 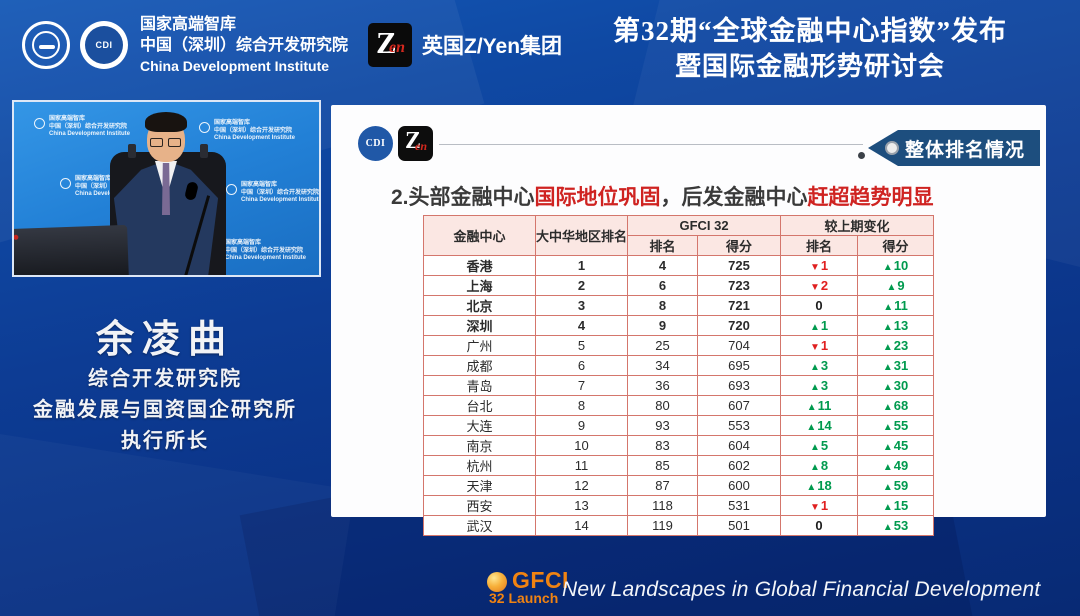 What do you see at coordinates (166, 122) in the screenshot?
I see `speaker-hair` at bounding box center [166, 122].